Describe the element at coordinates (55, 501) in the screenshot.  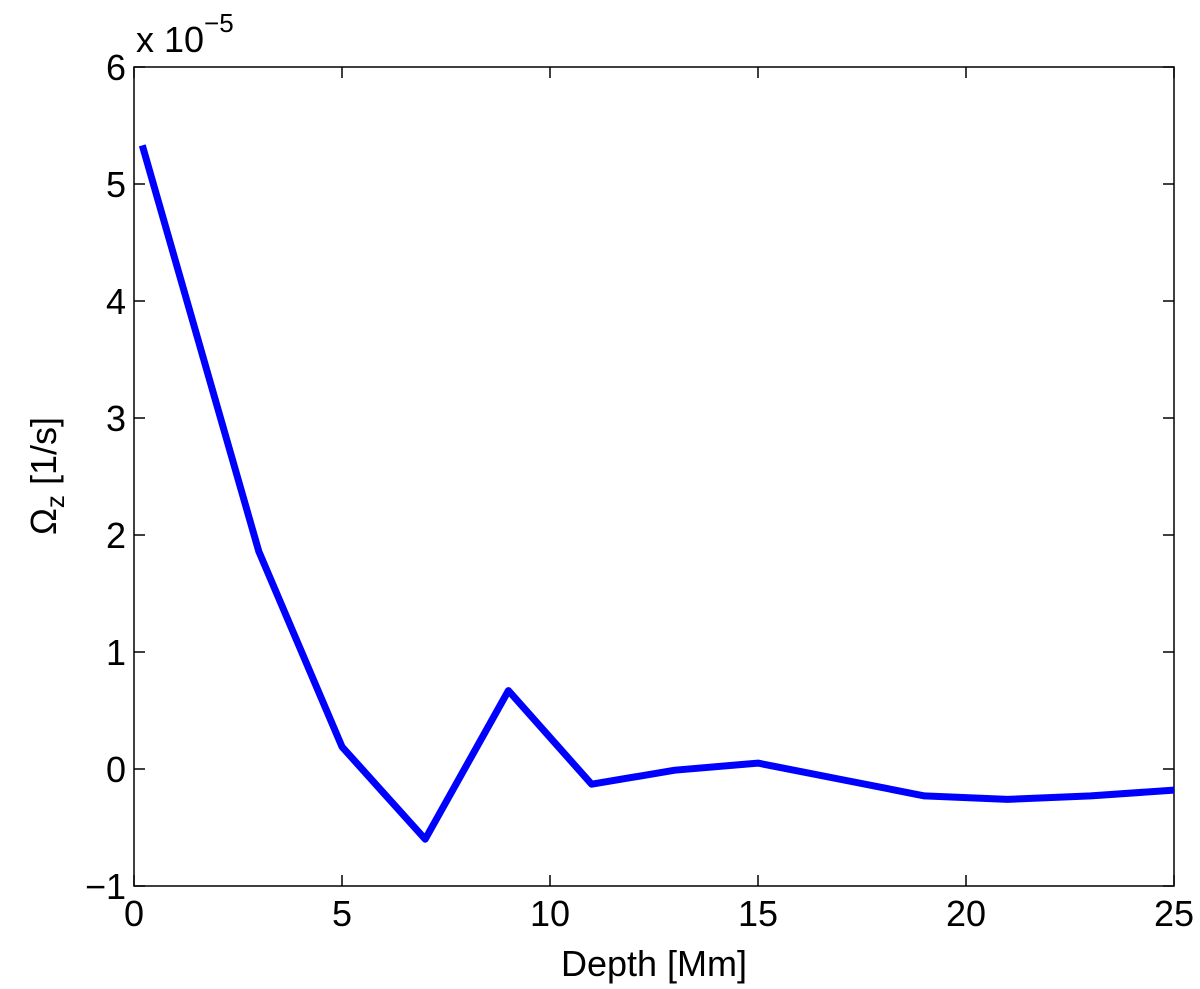
I see `y-axis-subscript: z` at that location.